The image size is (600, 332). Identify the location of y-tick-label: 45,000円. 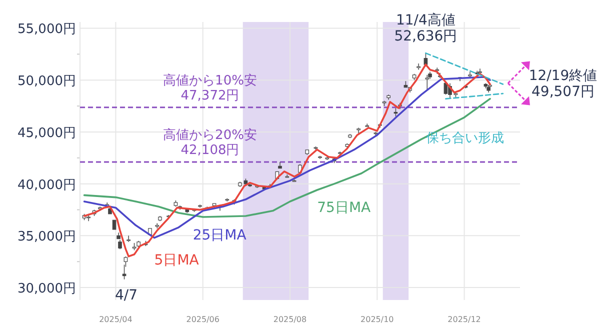
(47, 133).